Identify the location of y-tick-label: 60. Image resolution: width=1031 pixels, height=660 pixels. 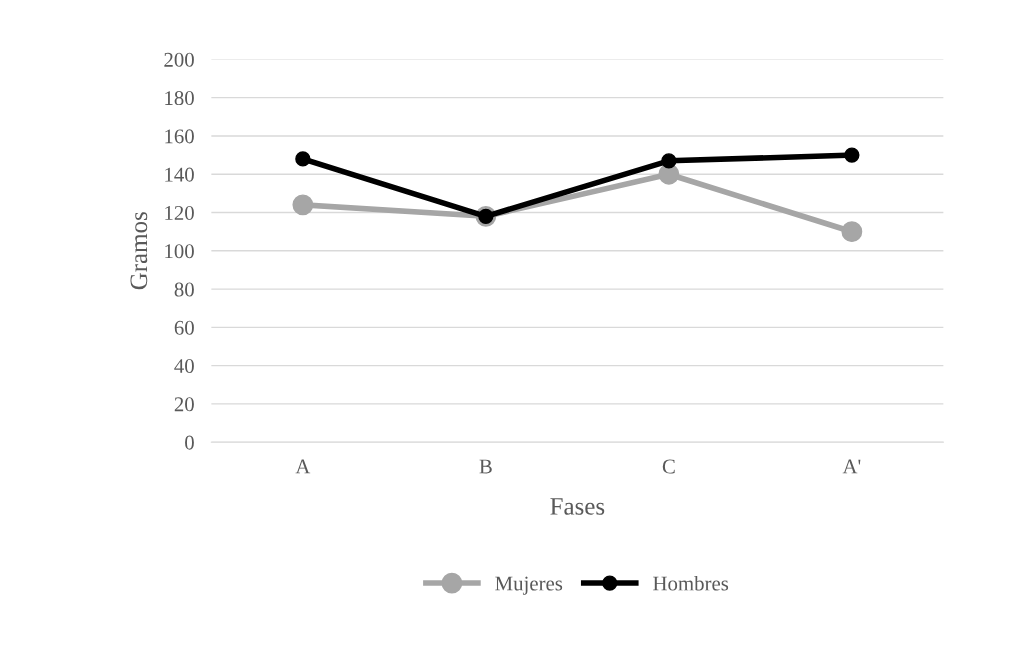
(184, 327).